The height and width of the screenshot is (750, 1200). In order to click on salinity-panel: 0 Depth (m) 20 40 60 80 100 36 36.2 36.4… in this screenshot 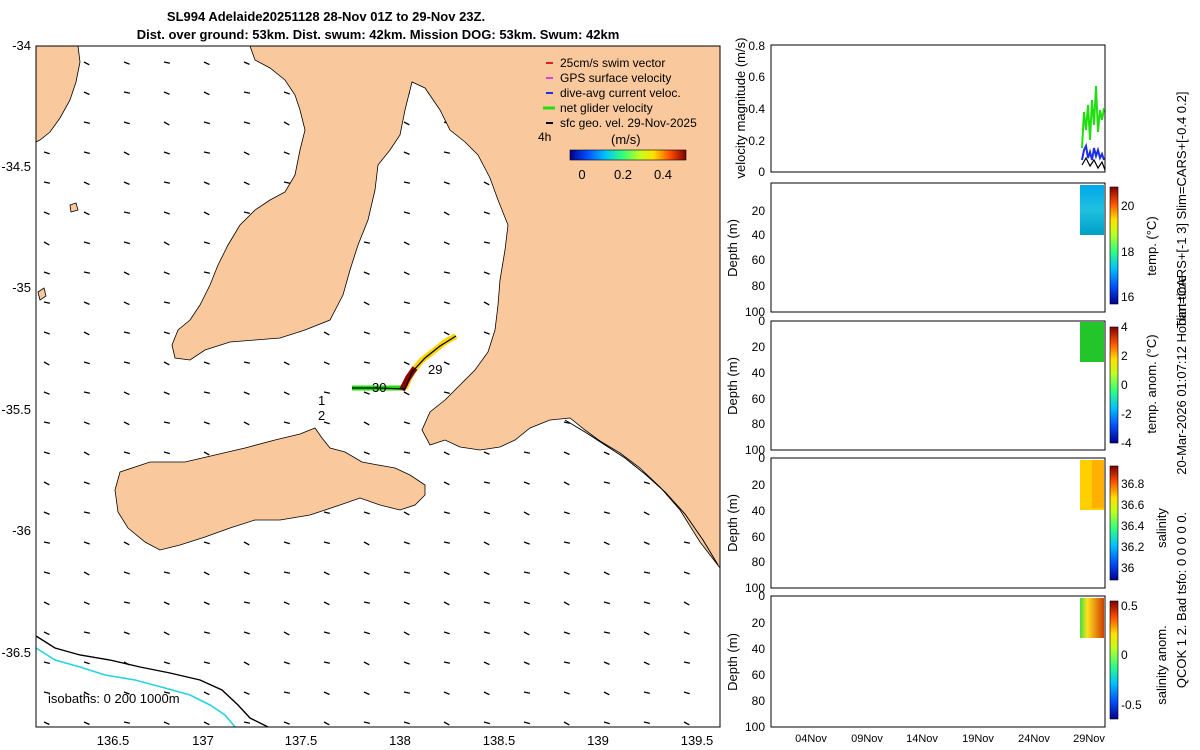, I will do `click(947, 523)`.